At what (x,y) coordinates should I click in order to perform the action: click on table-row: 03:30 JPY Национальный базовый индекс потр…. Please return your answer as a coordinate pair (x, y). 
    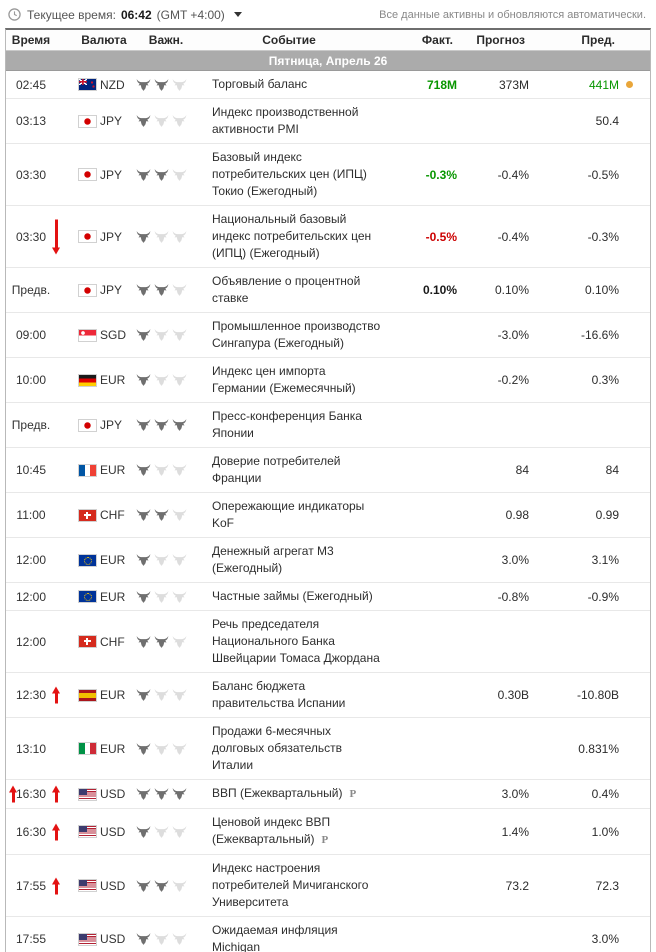
    Looking at the image, I should click on (328, 237).